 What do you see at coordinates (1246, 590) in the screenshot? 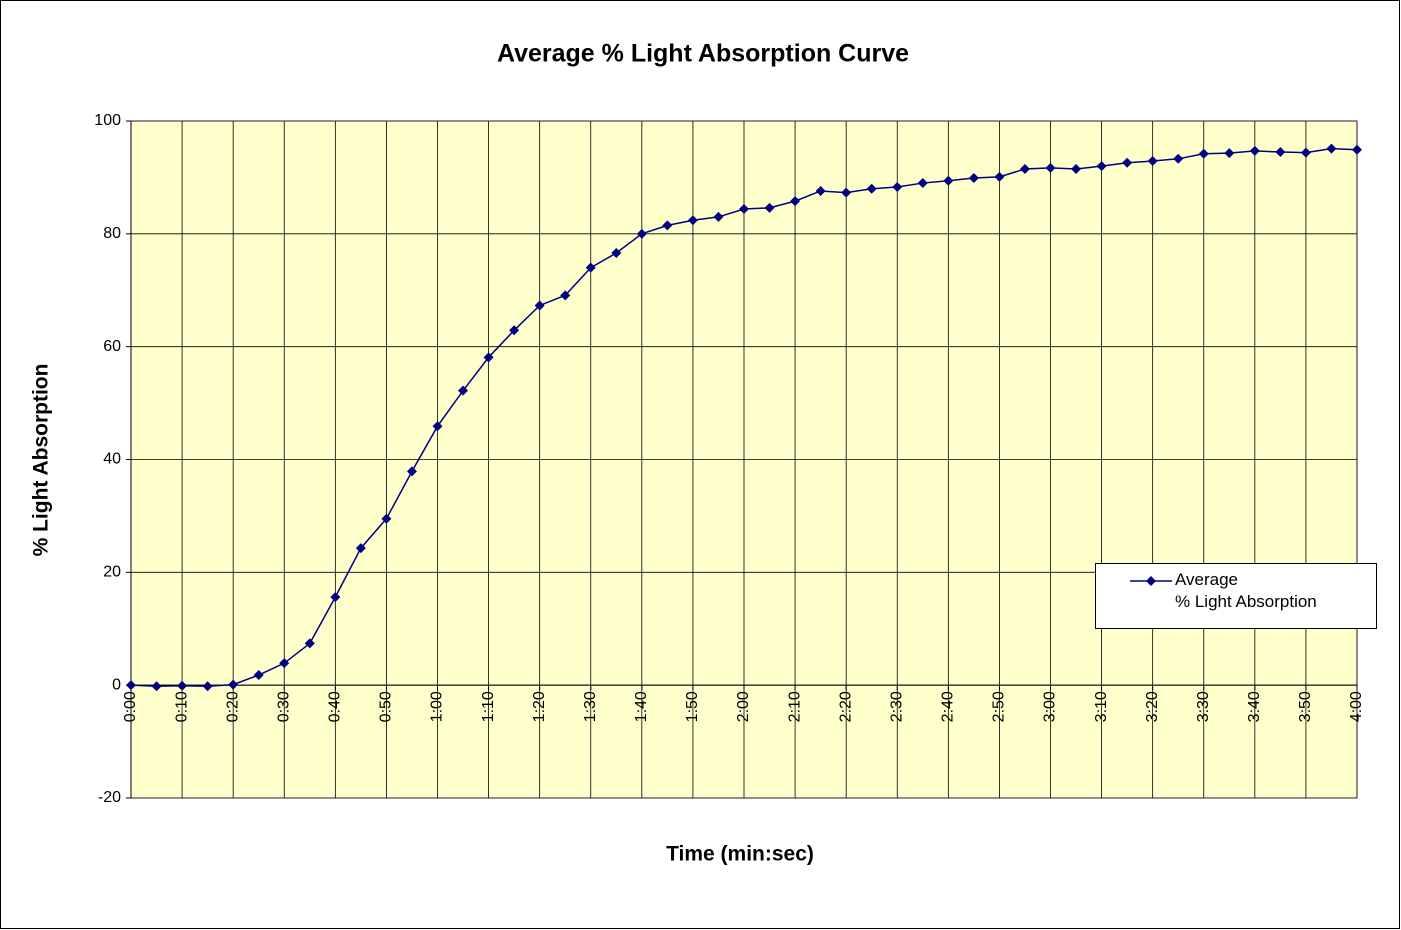
I see `legend-label: Average % Light Absorption` at bounding box center [1246, 590].